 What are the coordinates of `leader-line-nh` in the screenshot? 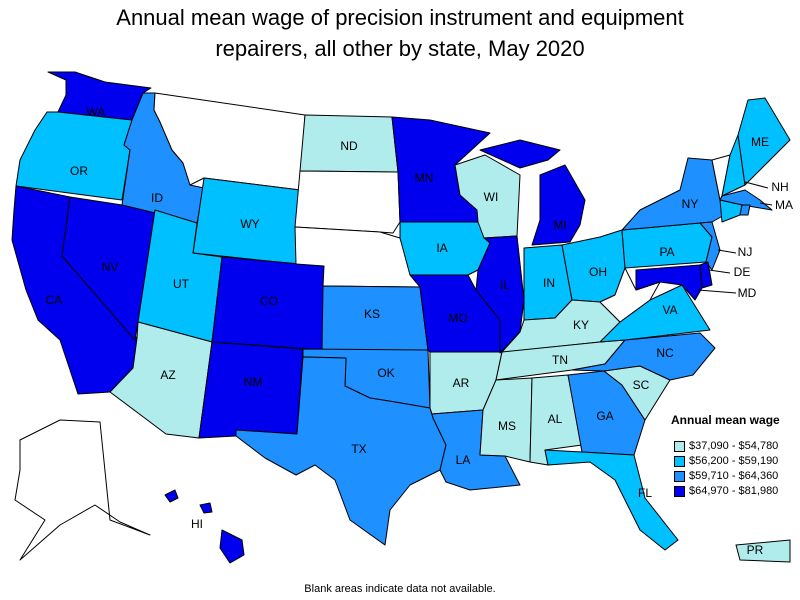 It's located at (756, 185).